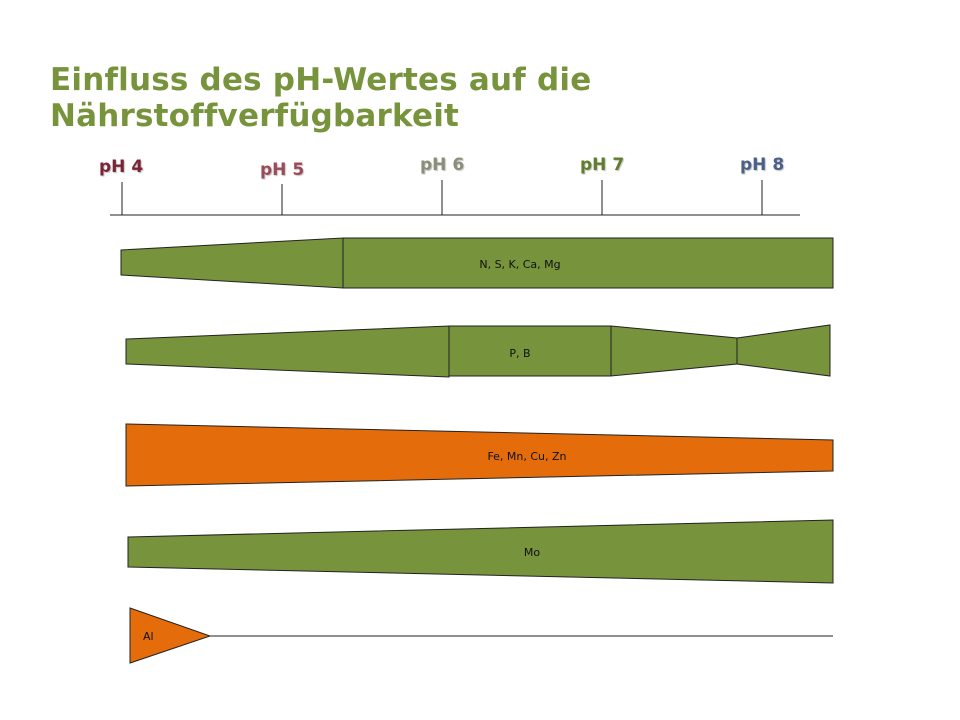 This screenshot has height=720, width=960. I want to click on band-n-s-k-ca-mg: N, S, K, Ca, Mg, so click(477, 263).